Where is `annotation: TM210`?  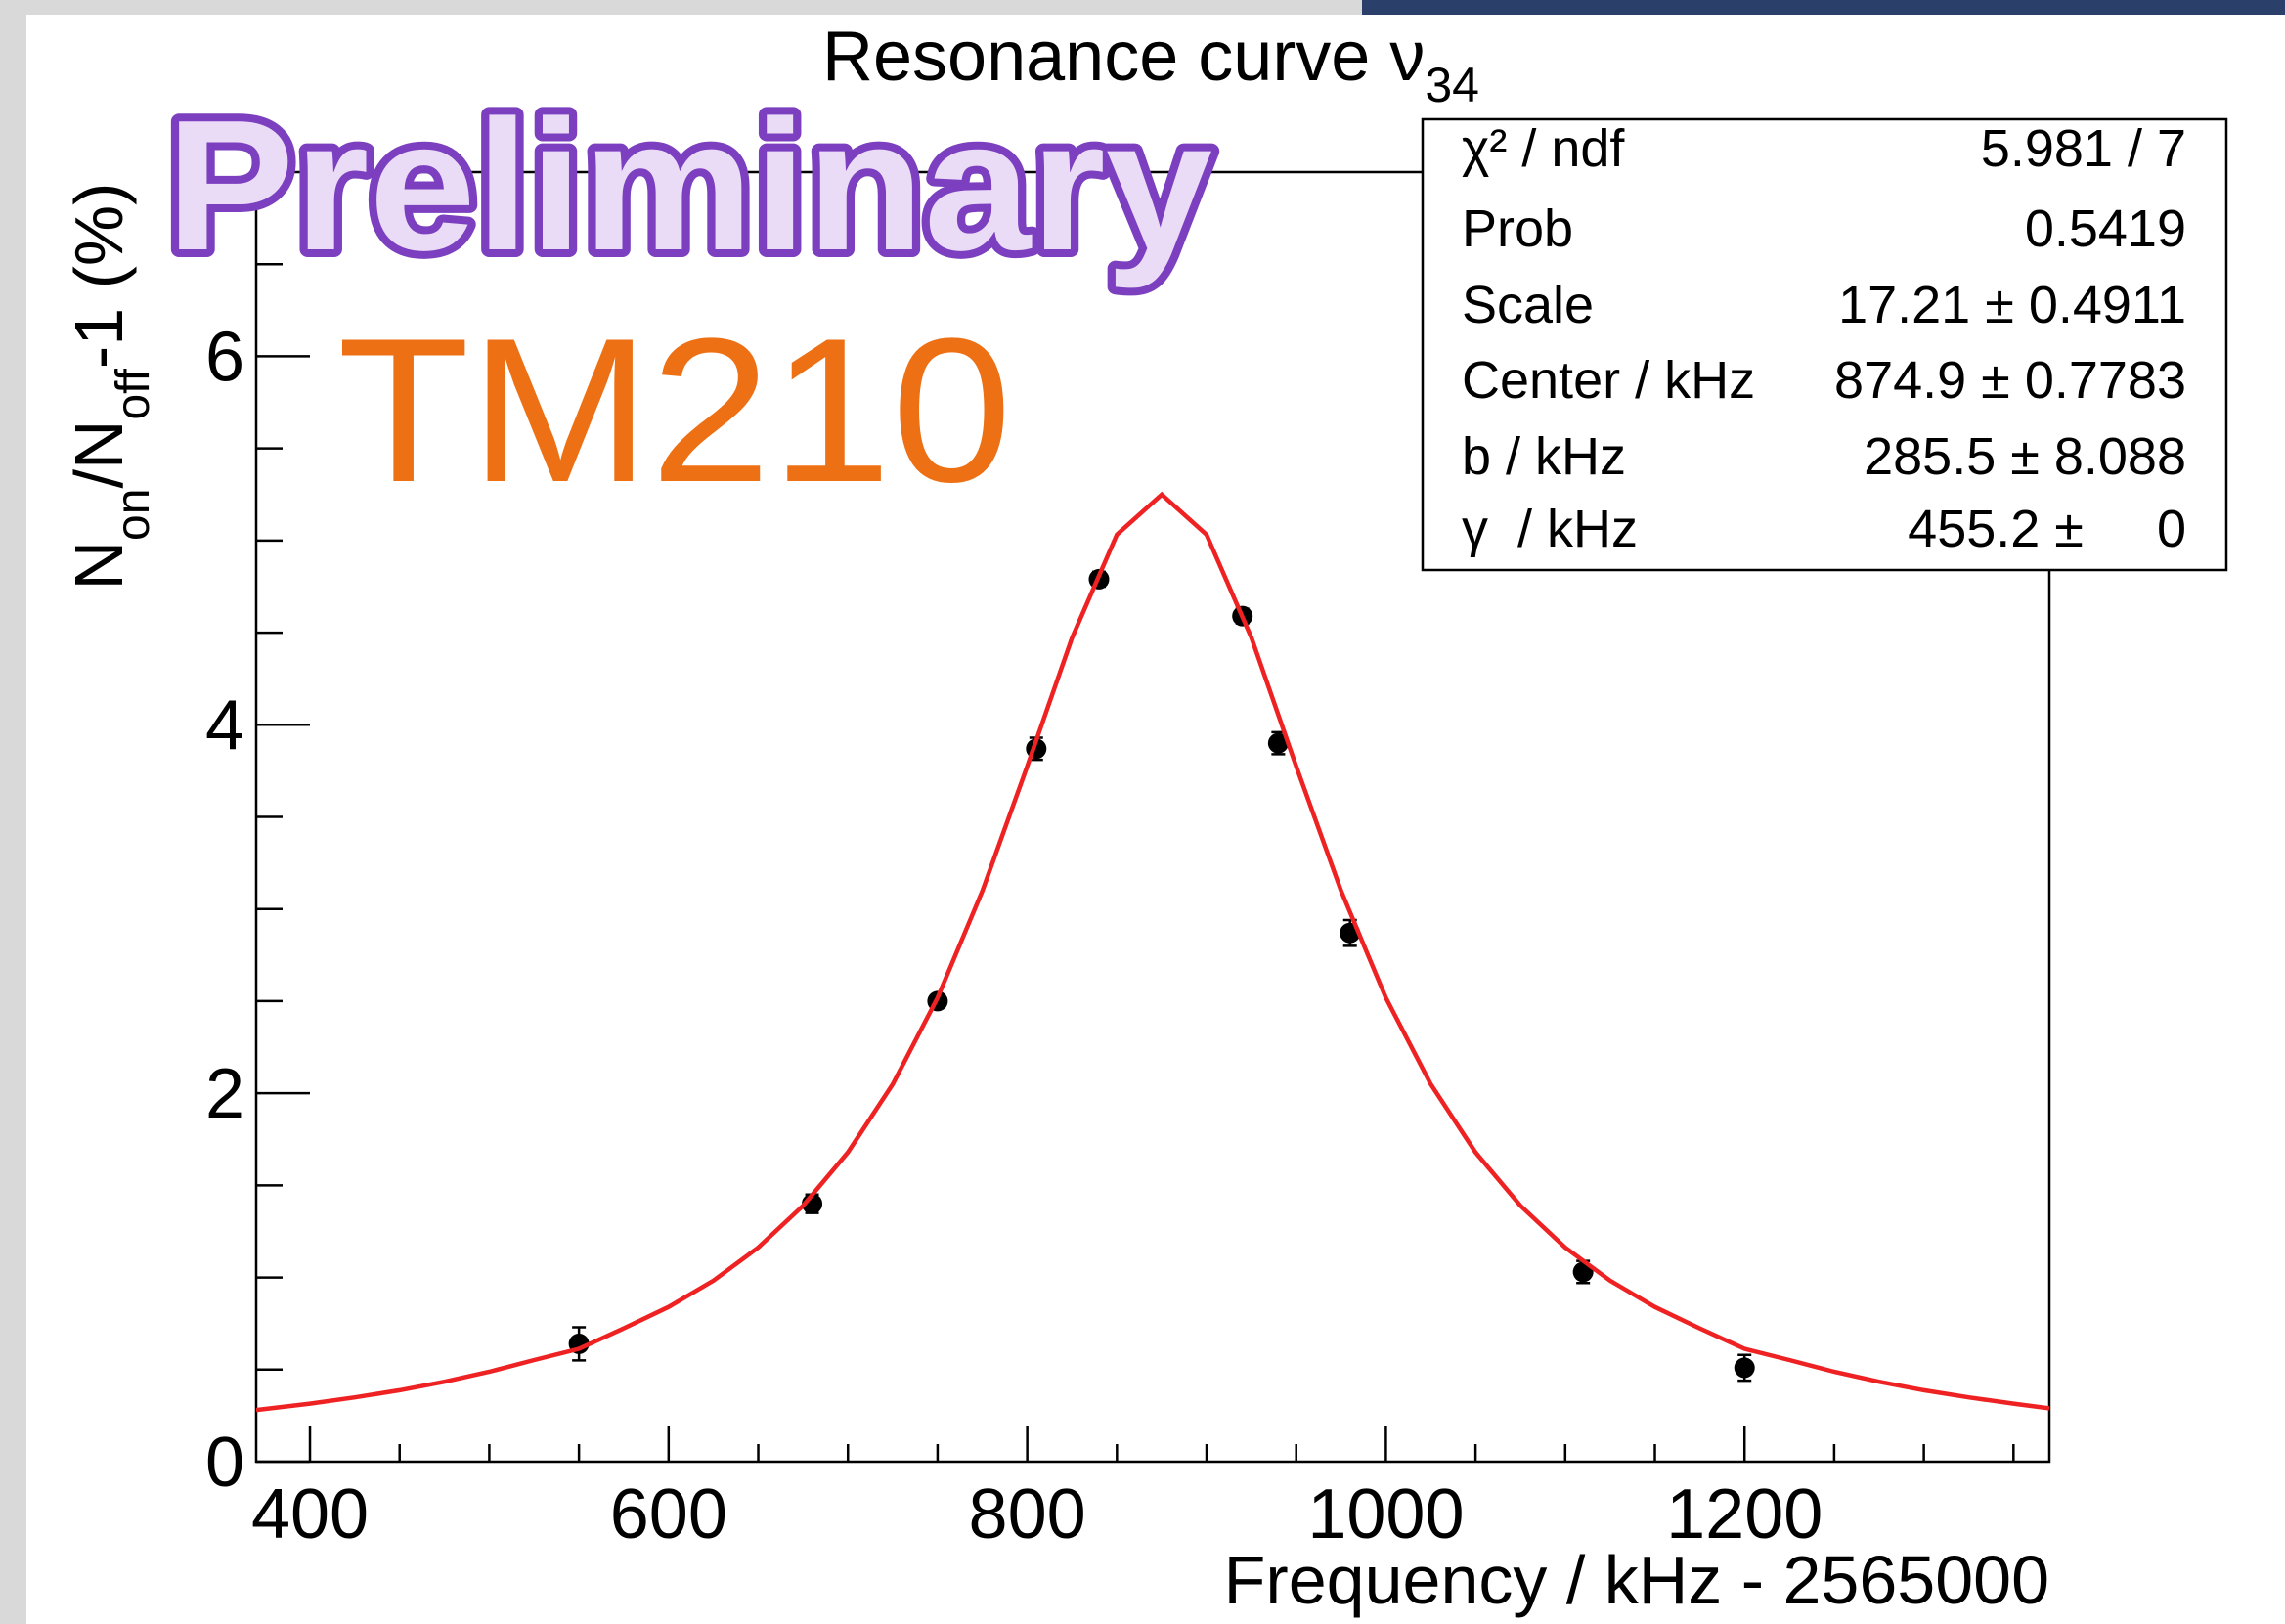 annotation: TM210 is located at coordinates (674, 410).